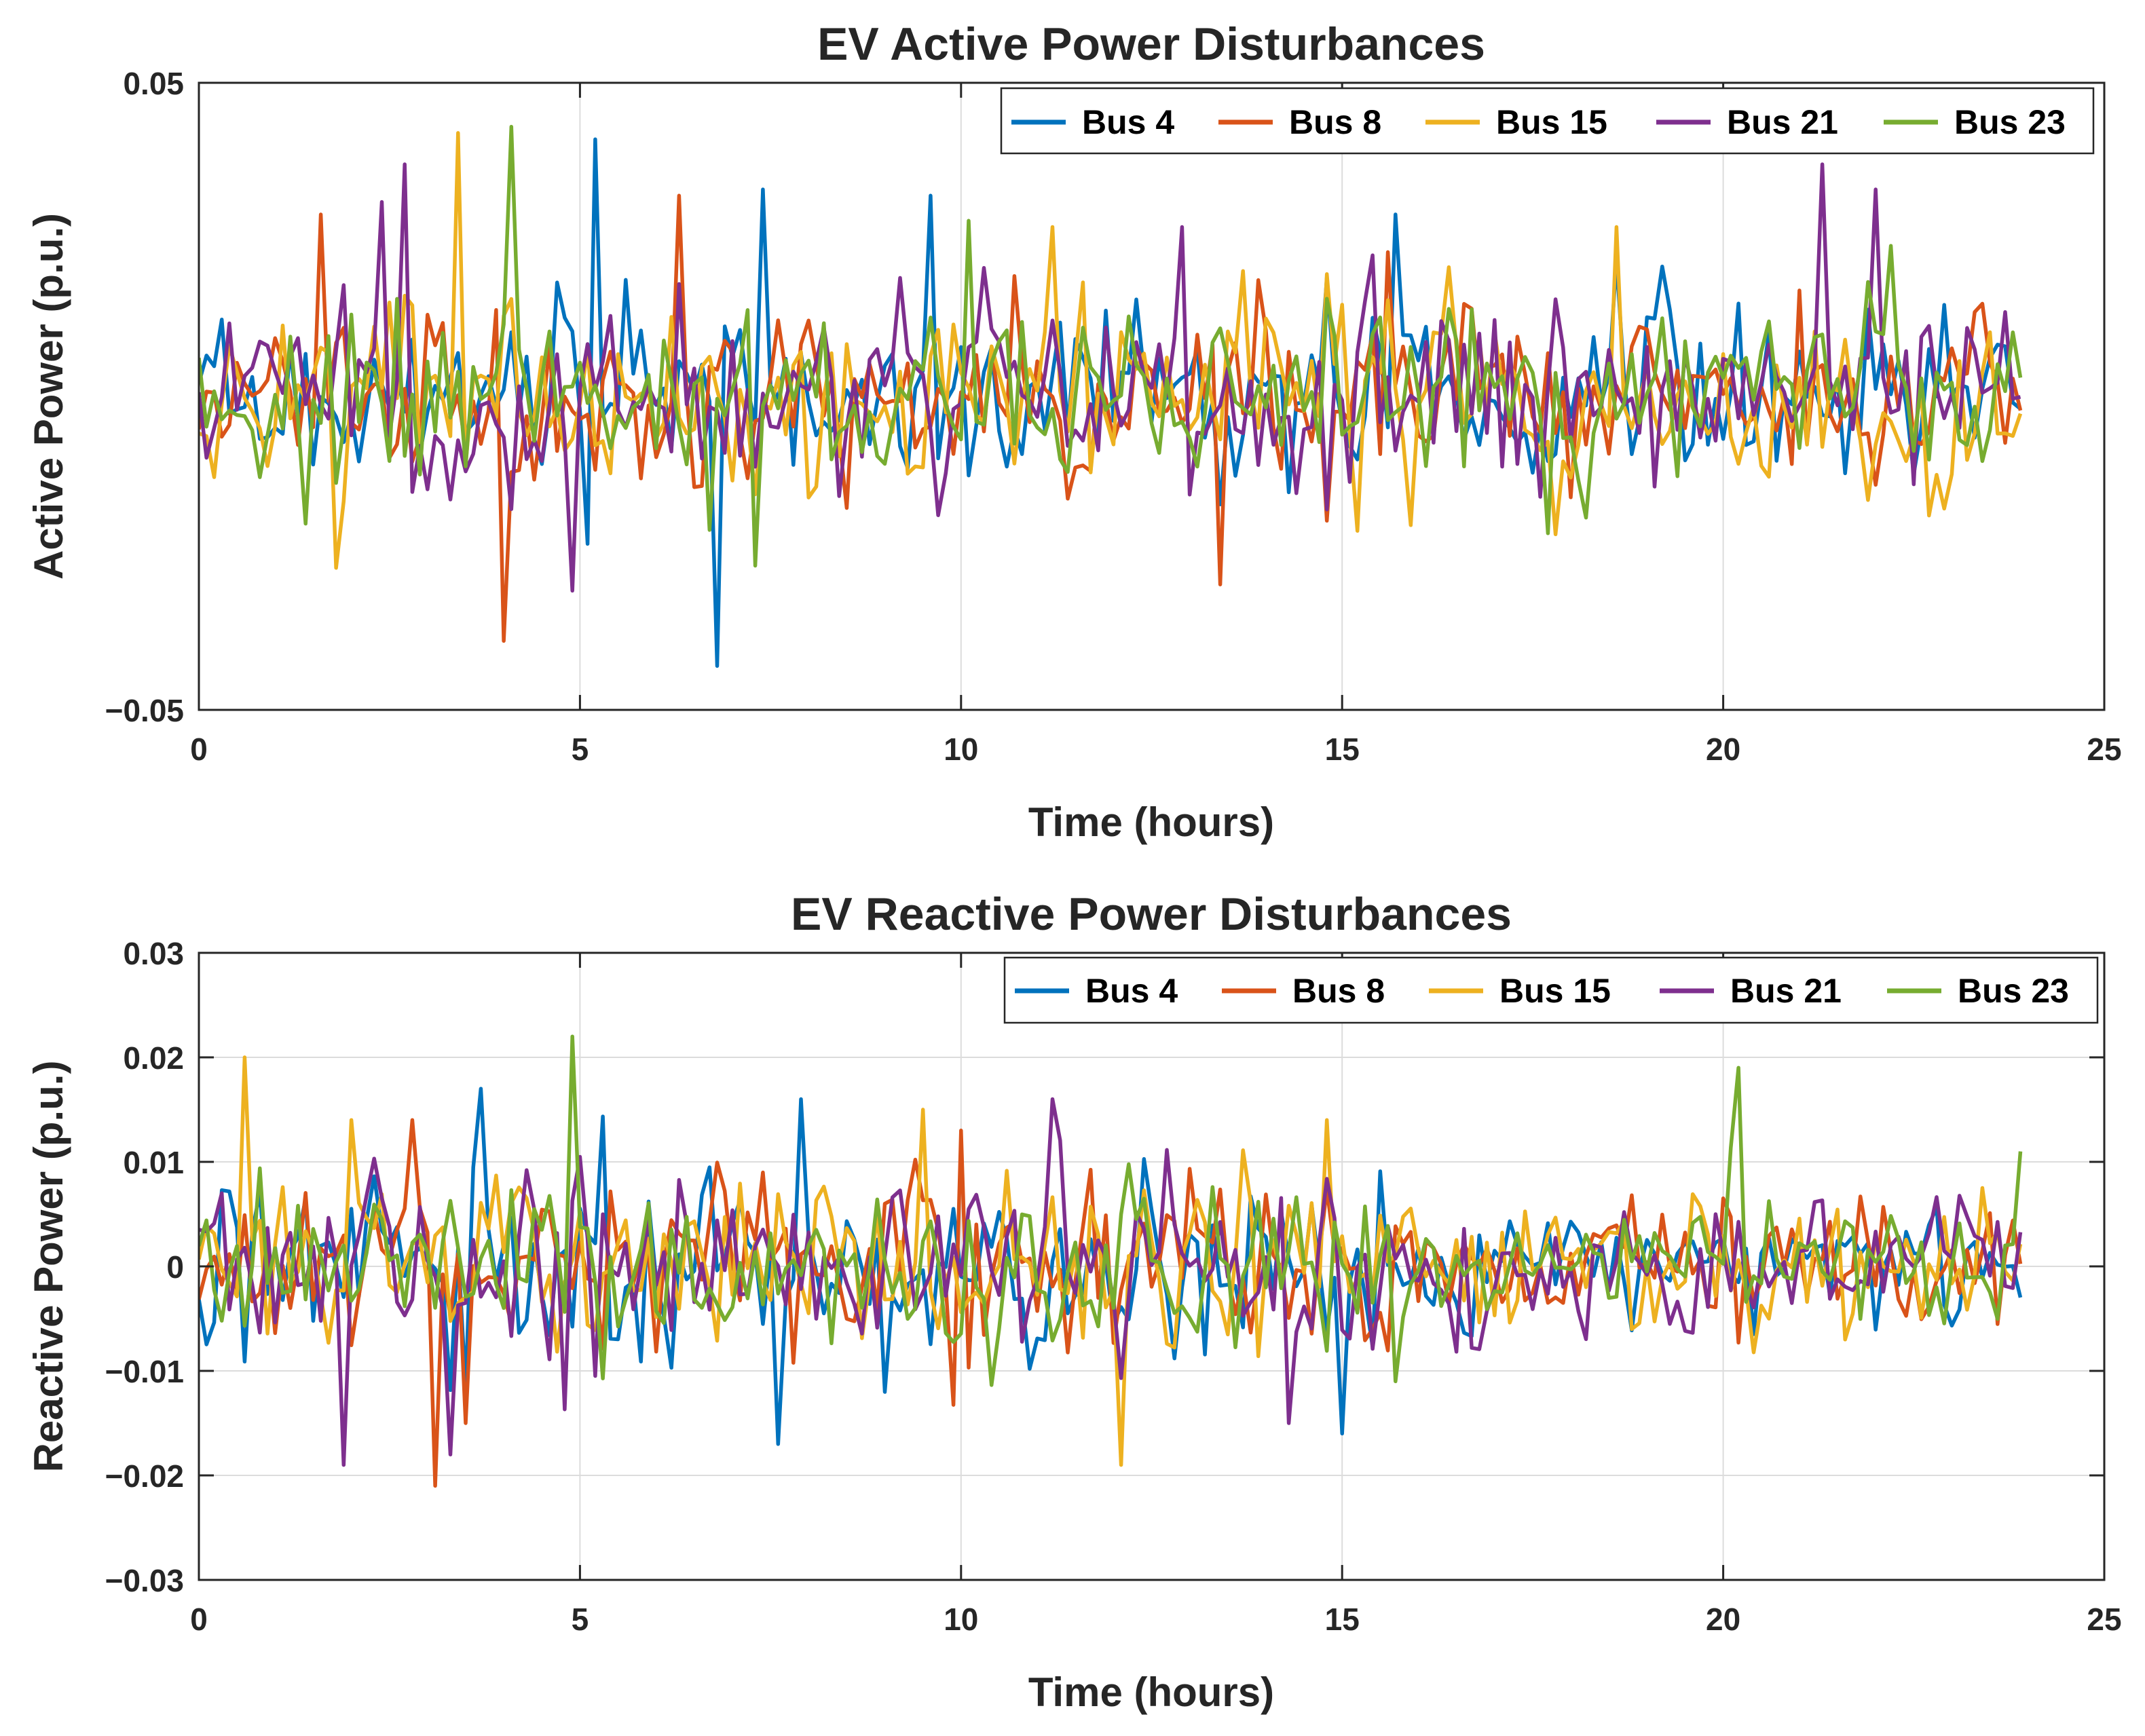 The height and width of the screenshot is (1736, 2145). What do you see at coordinates (48, 396) in the screenshot?
I see `y-axis-label: Active Power (p.u.)` at bounding box center [48, 396].